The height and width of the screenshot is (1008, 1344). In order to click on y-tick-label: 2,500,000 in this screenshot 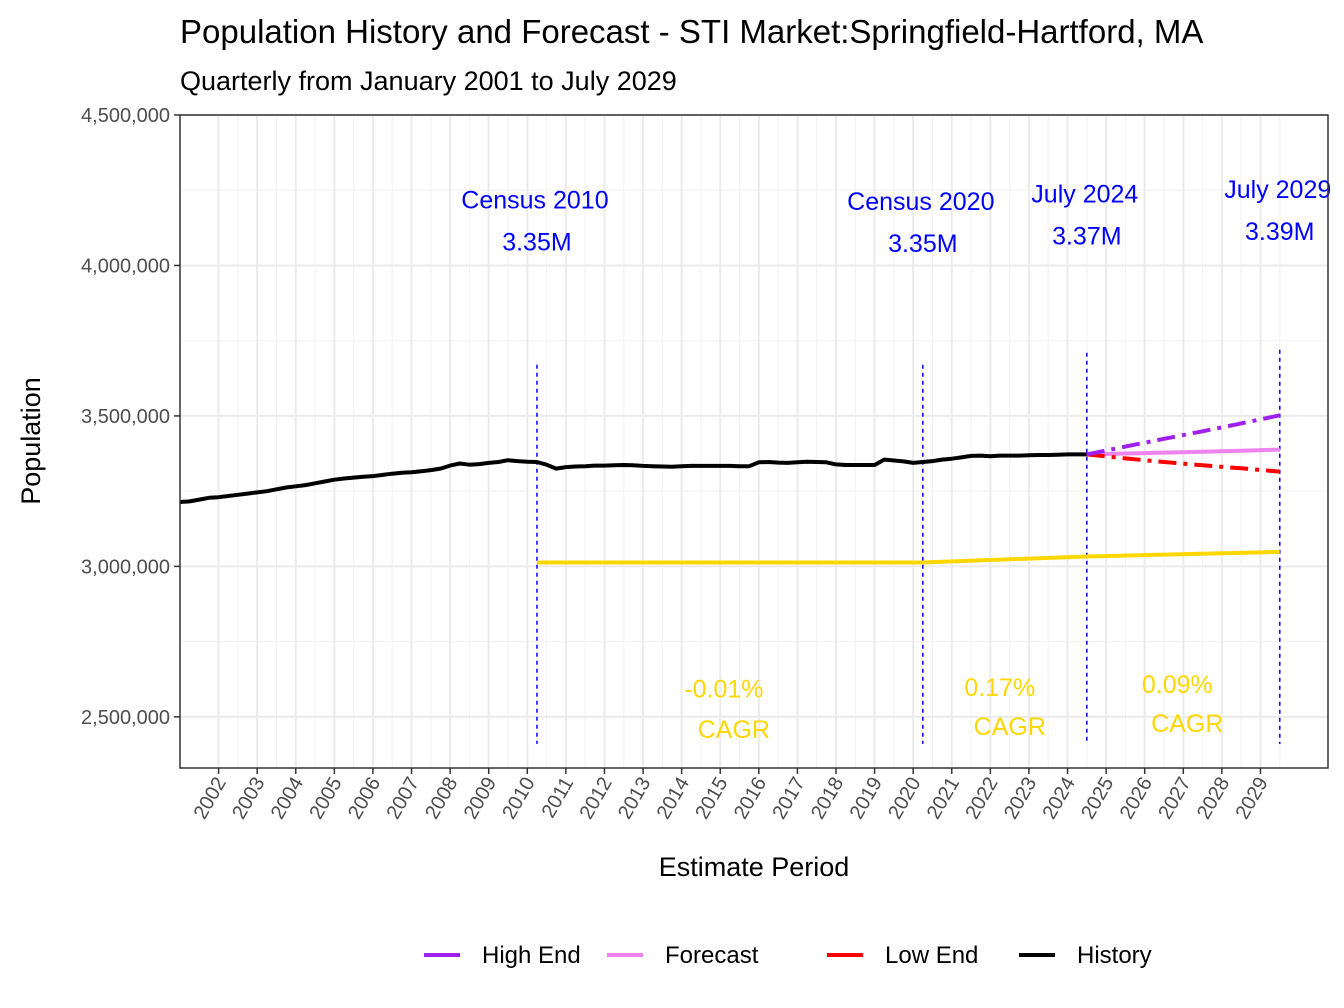, I will do `click(125, 718)`.